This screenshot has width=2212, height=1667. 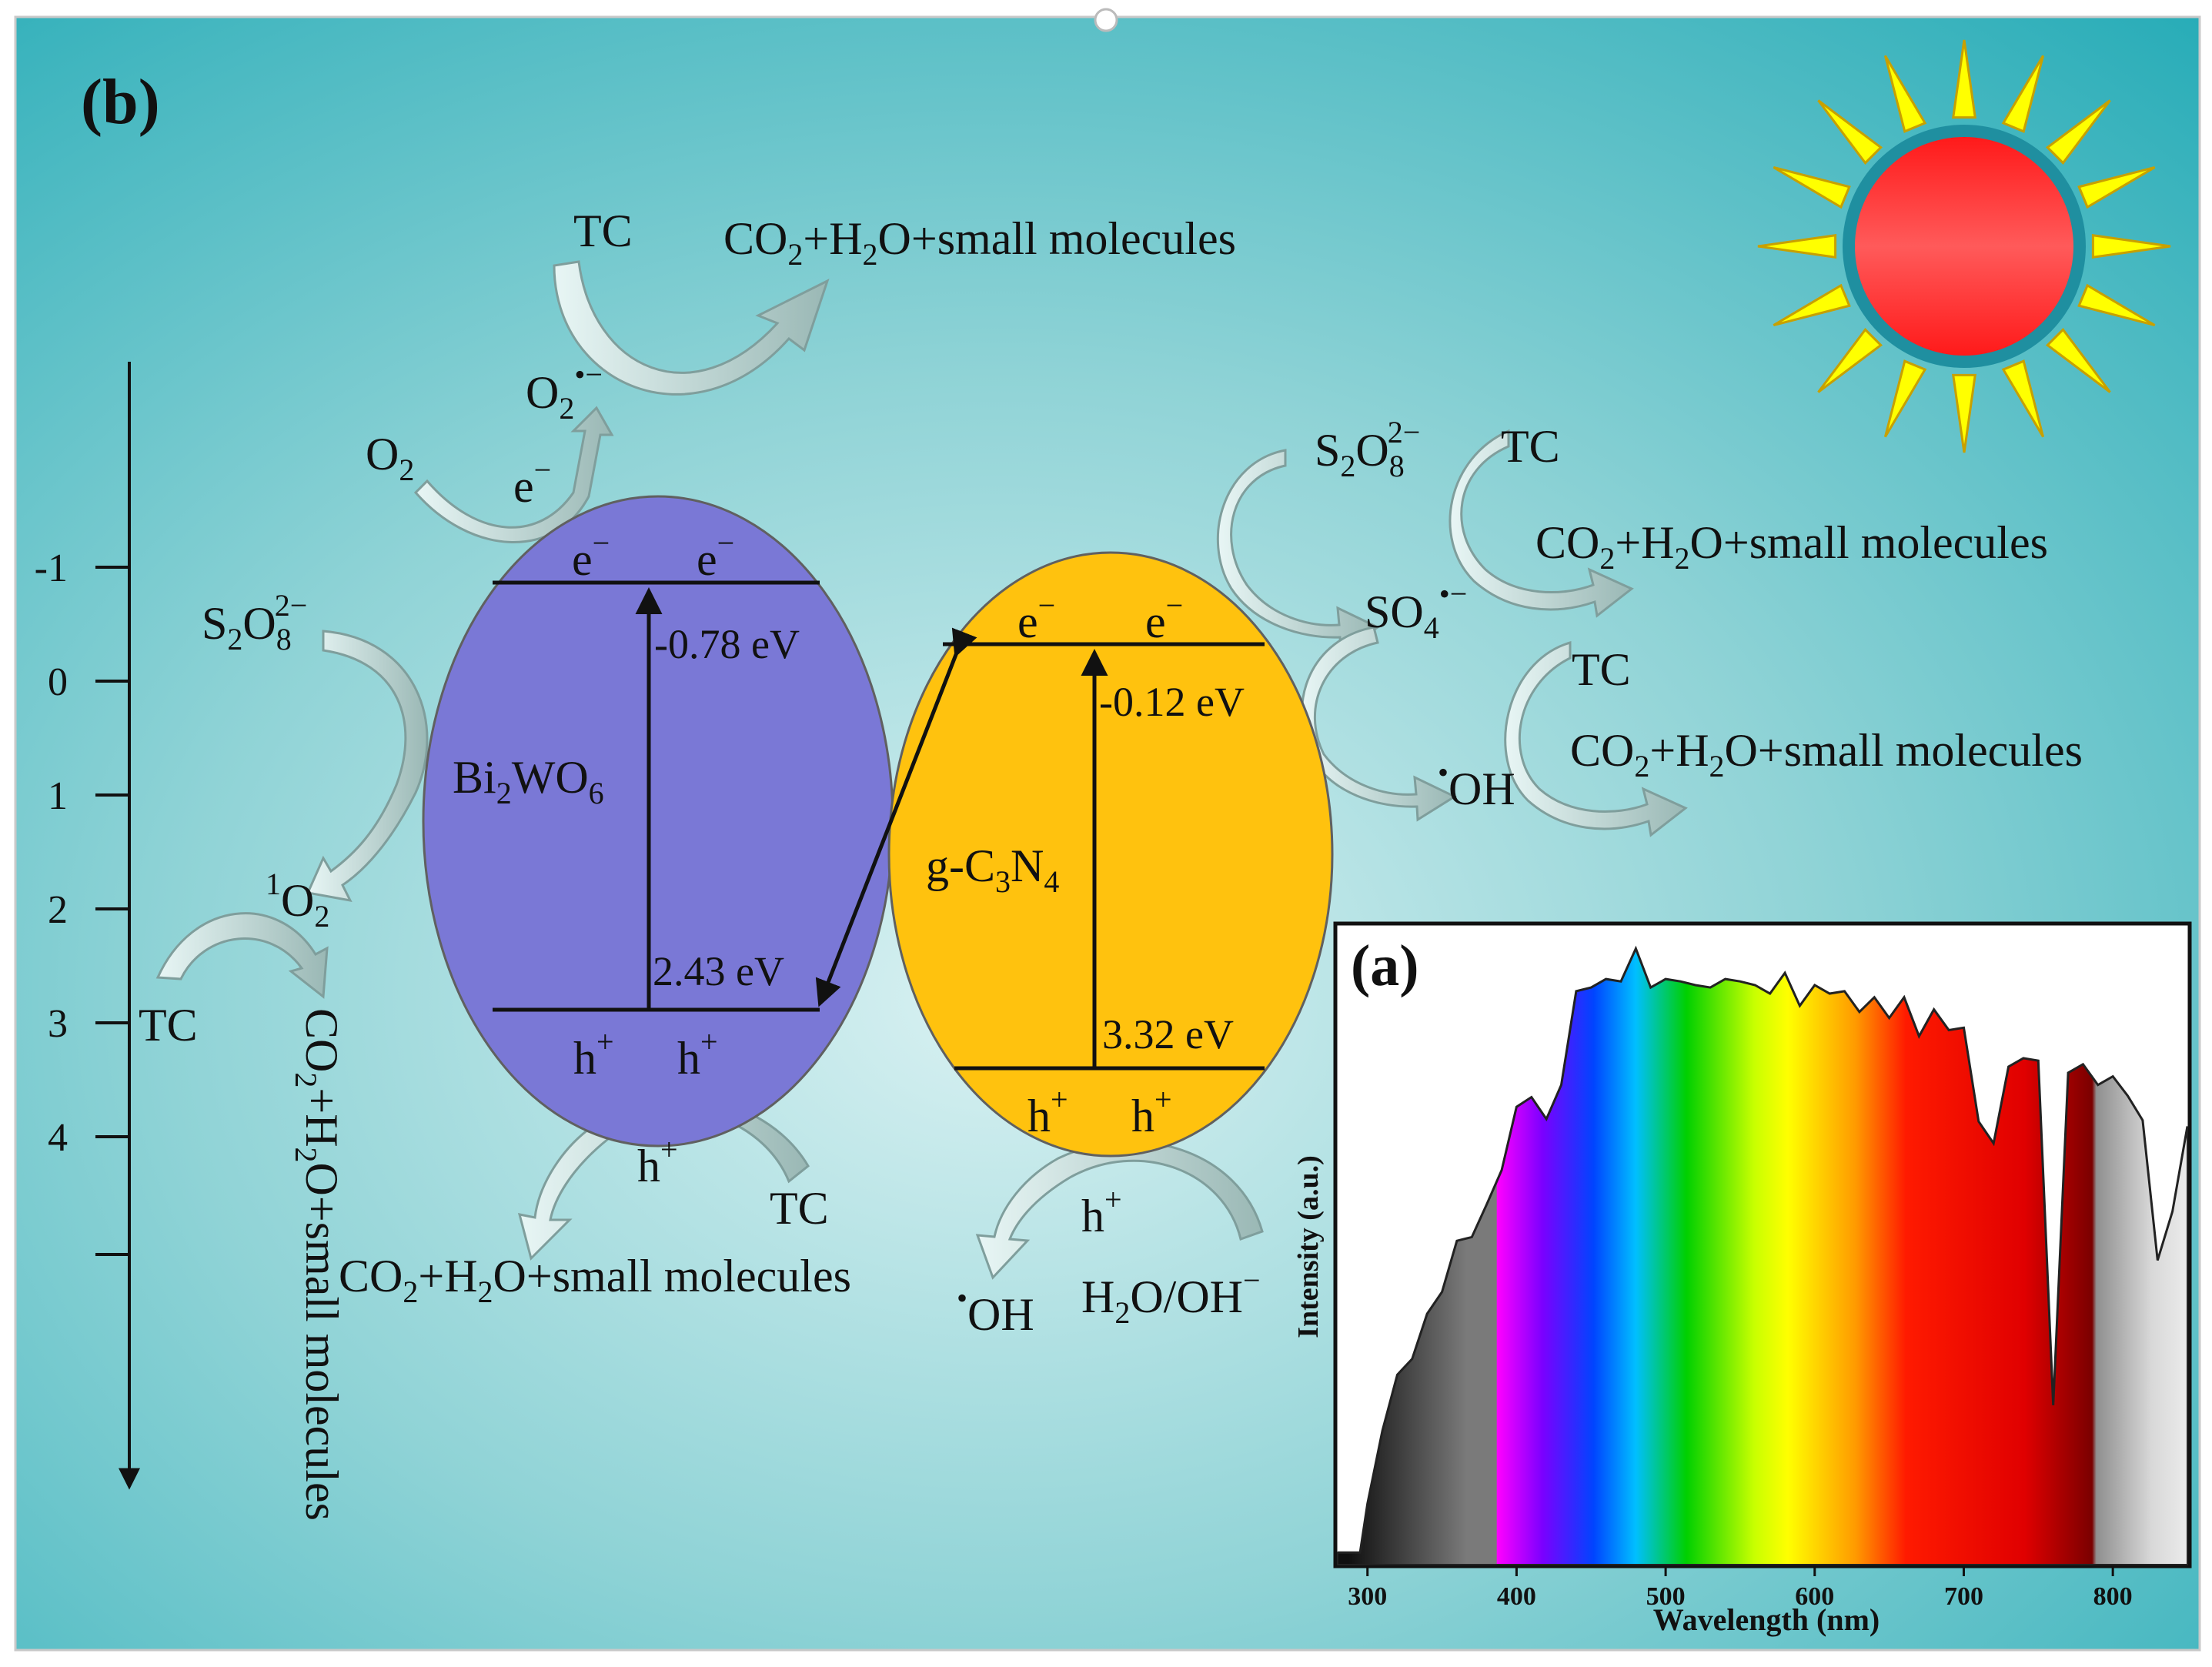 I want to click on energy-axis: -1 0 1 2 3 4, so click(x=87, y=926).